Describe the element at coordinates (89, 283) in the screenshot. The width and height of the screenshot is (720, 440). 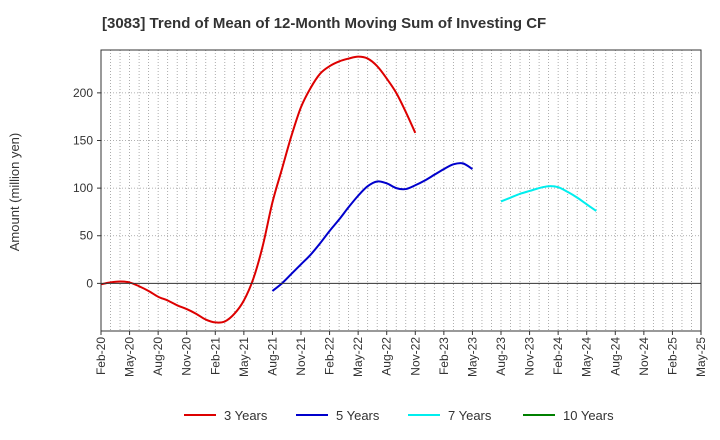
I see `y-tick-label: 0` at that location.